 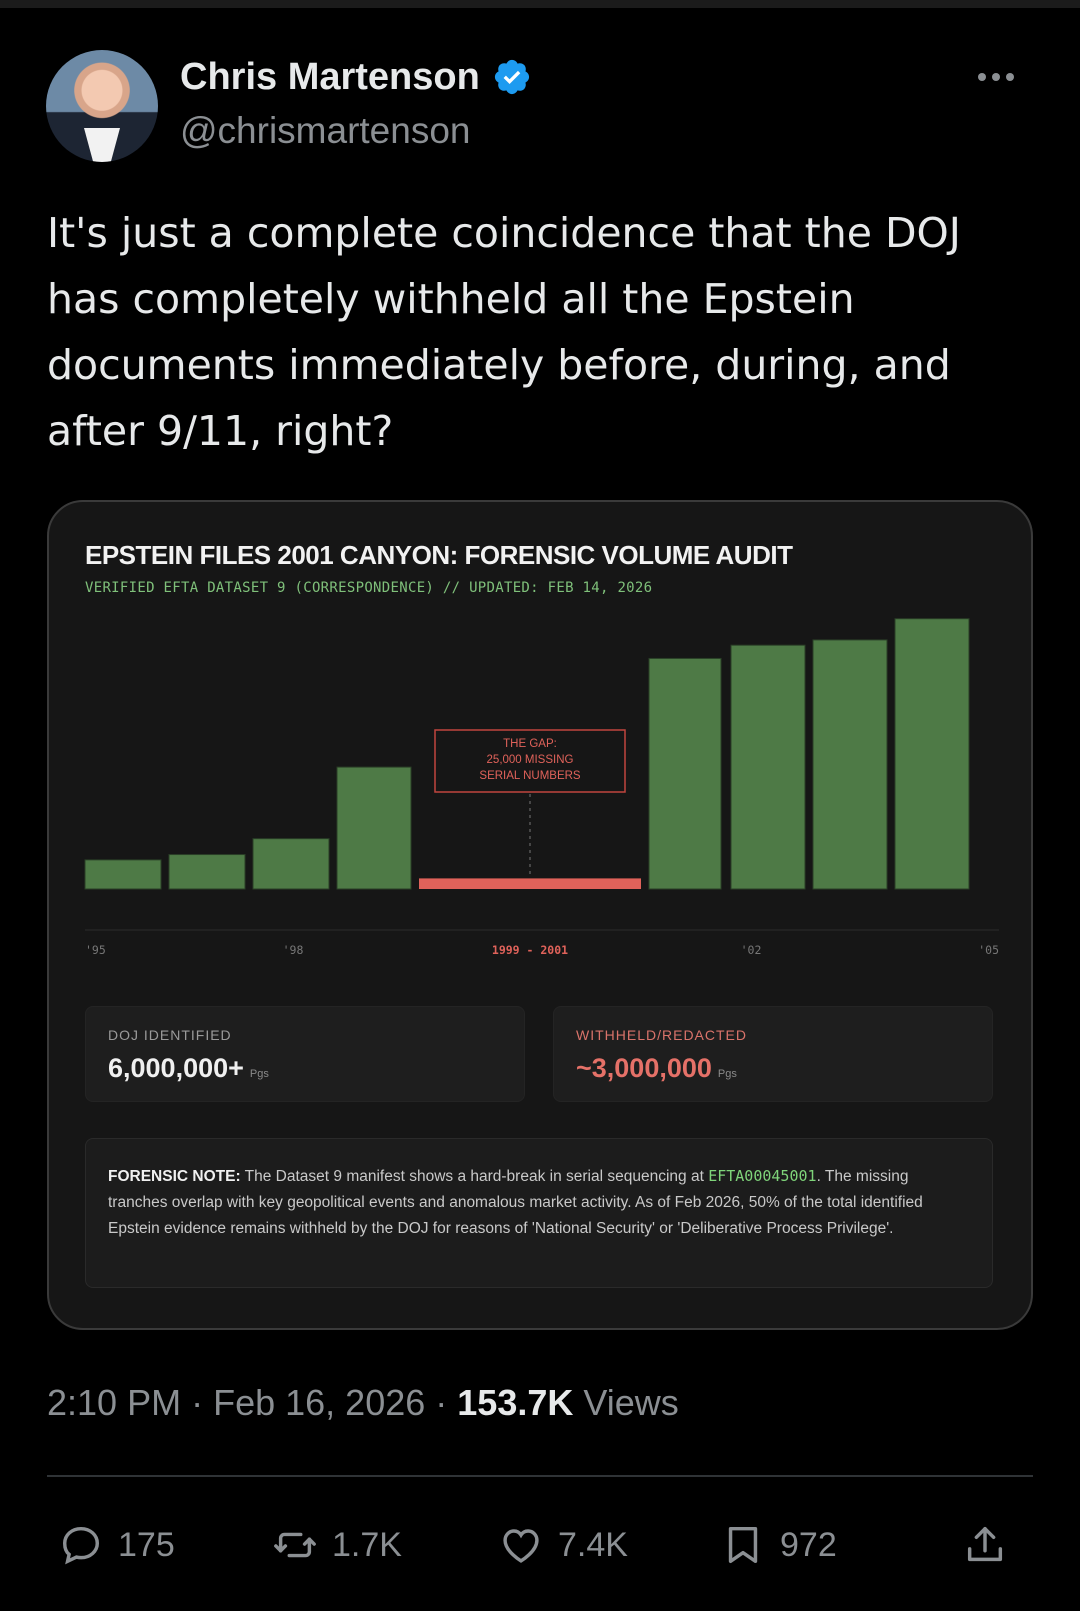 What do you see at coordinates (540, 4) in the screenshot?
I see `status-strip` at bounding box center [540, 4].